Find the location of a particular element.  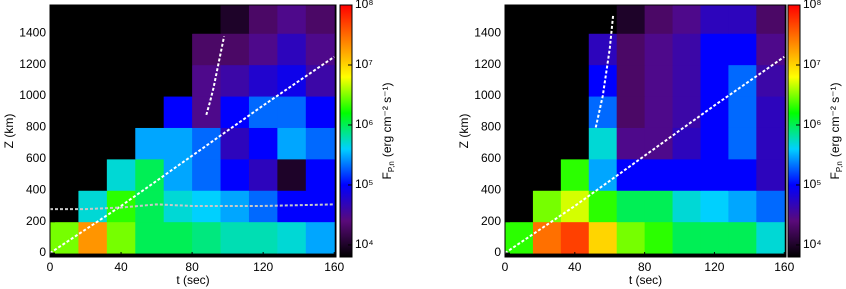

colorbar-tick-label: 10⁷ is located at coordinates (812, 64).